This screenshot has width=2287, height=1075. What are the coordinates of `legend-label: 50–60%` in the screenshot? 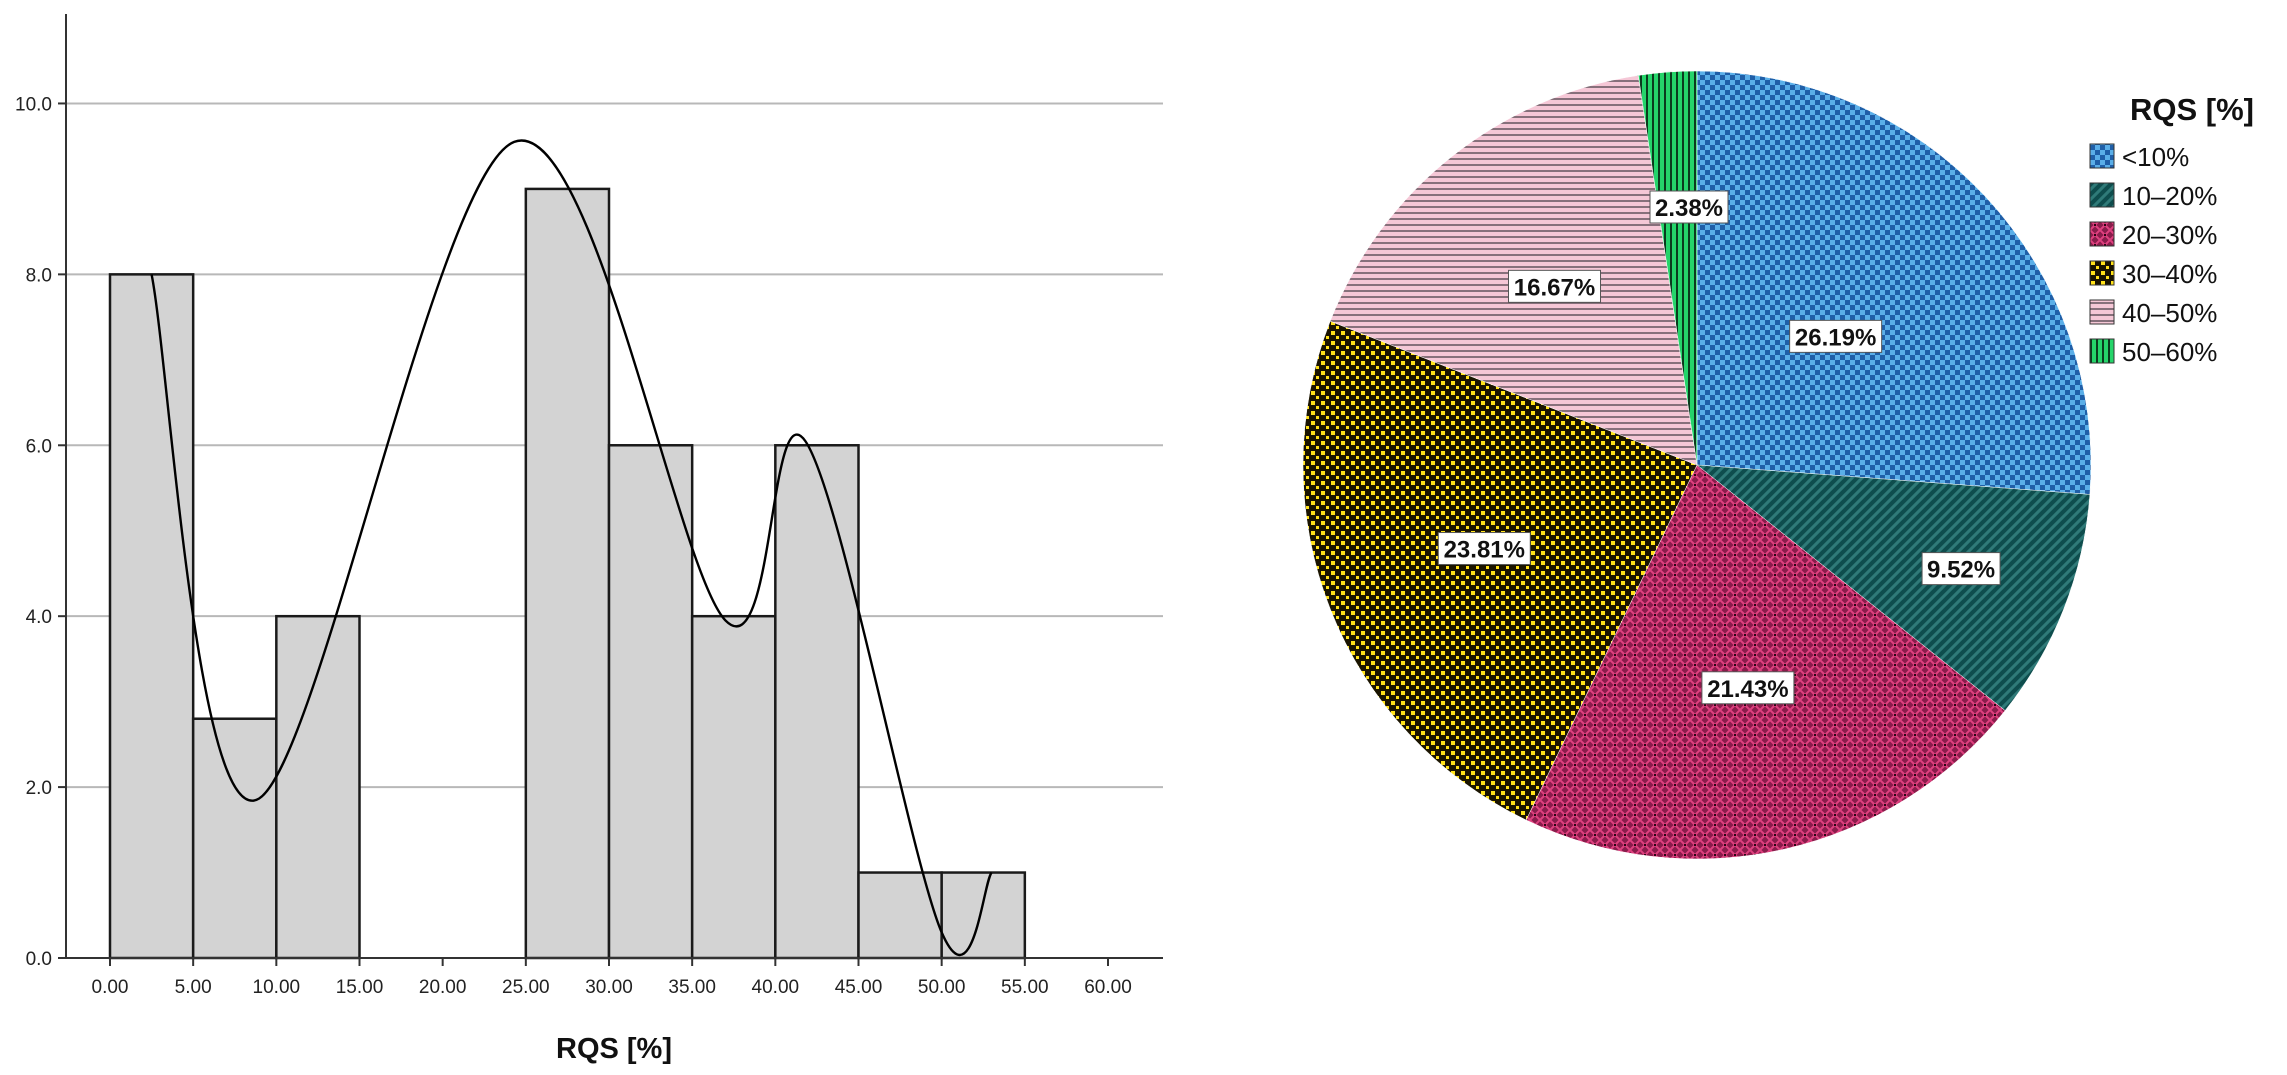 It's located at (2169, 352).